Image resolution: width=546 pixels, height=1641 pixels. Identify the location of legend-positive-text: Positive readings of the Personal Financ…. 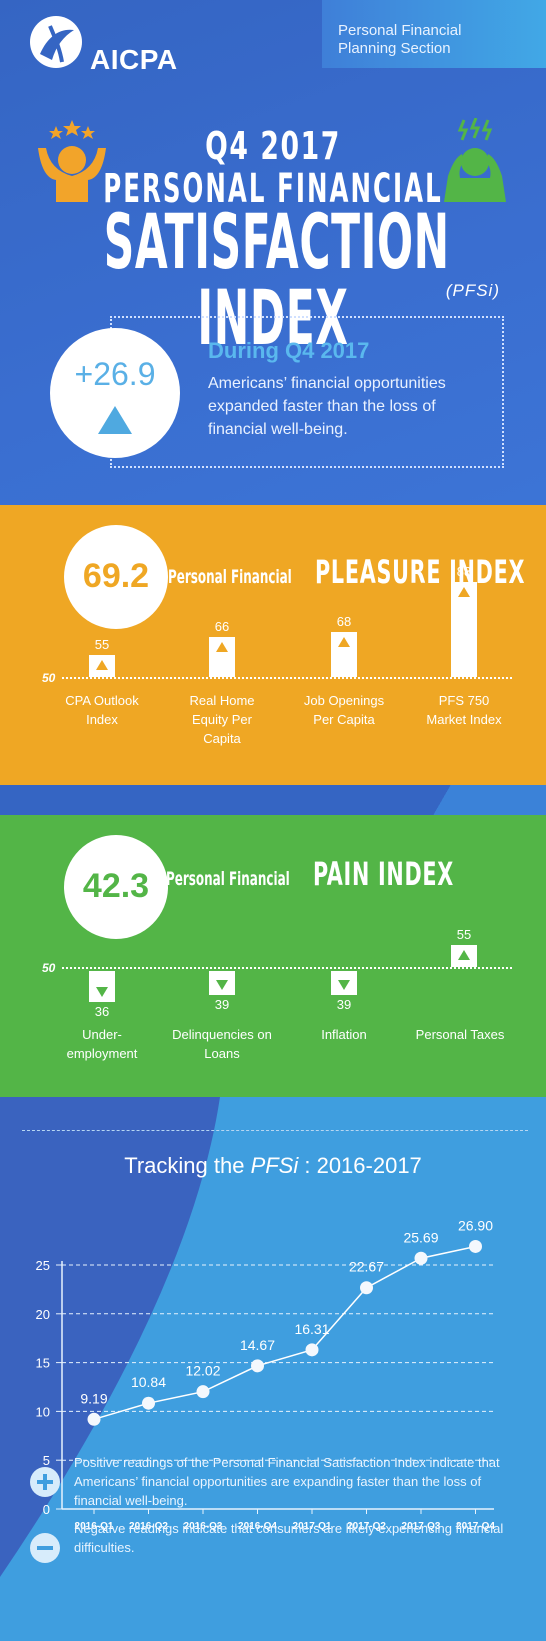
(287, 1481).